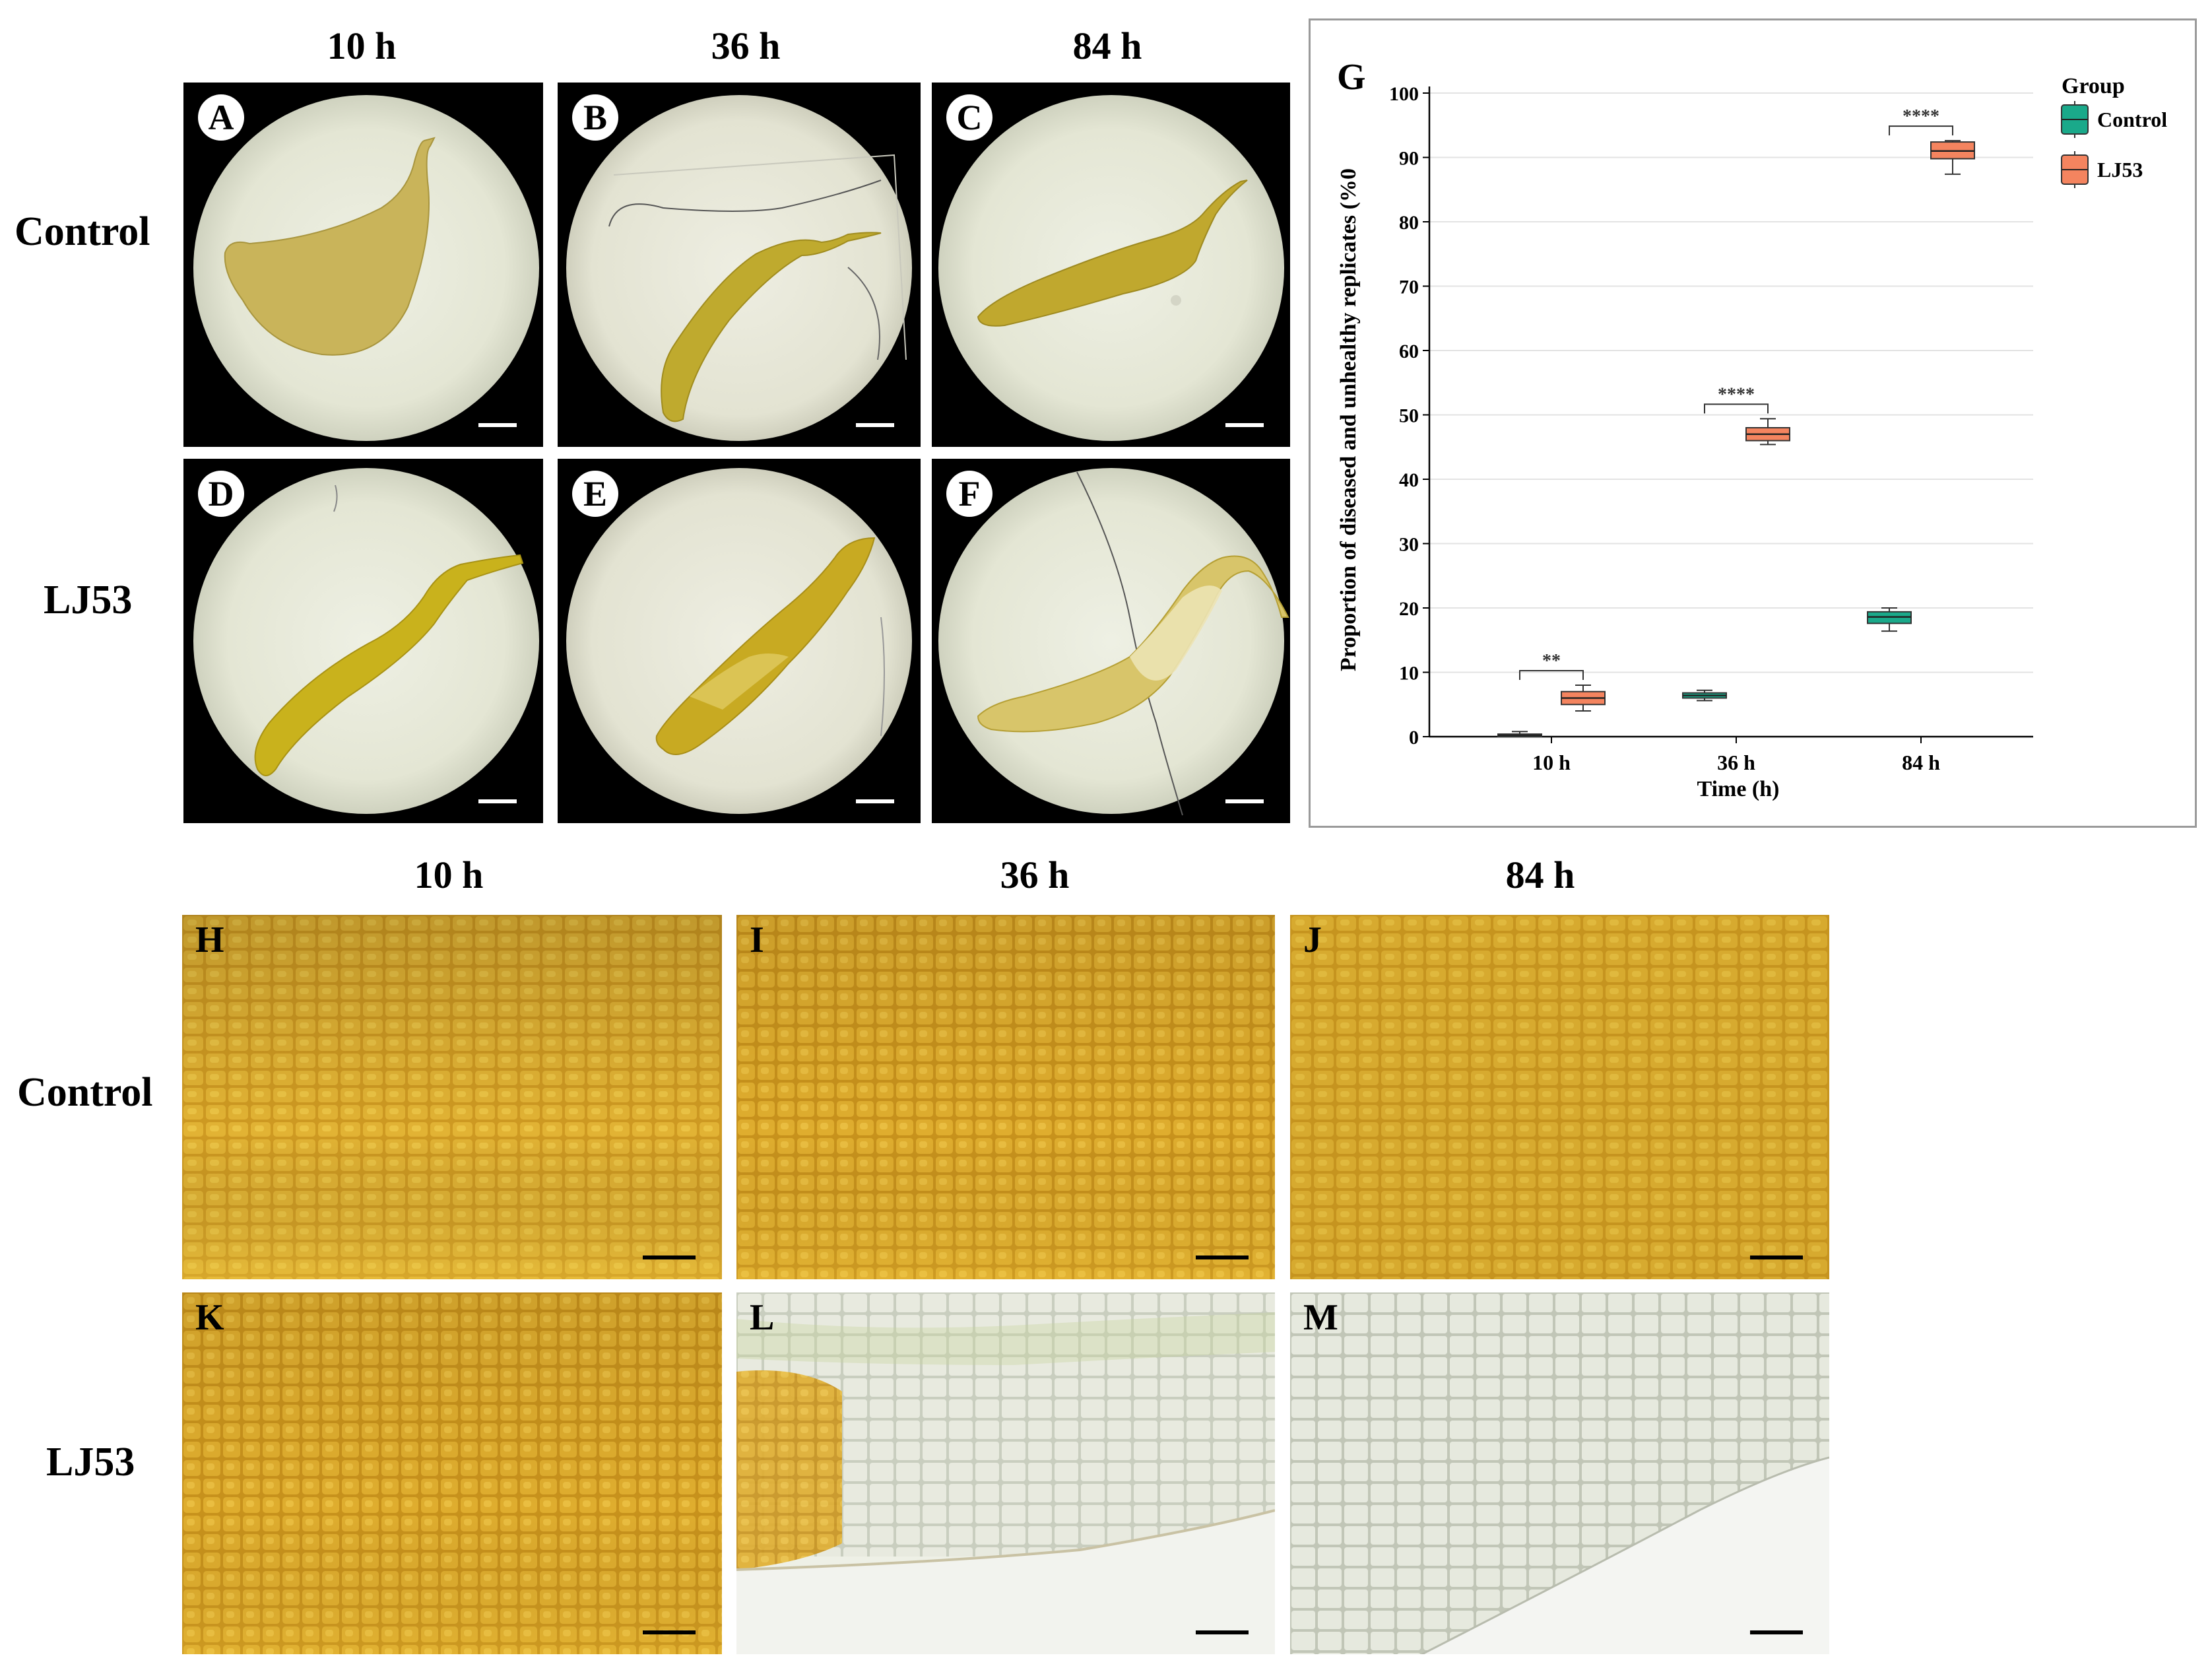 This screenshot has height=1674, width=2212. Describe the element at coordinates (1409, 674) in the screenshot. I see `y-tick-label: 10` at that location.